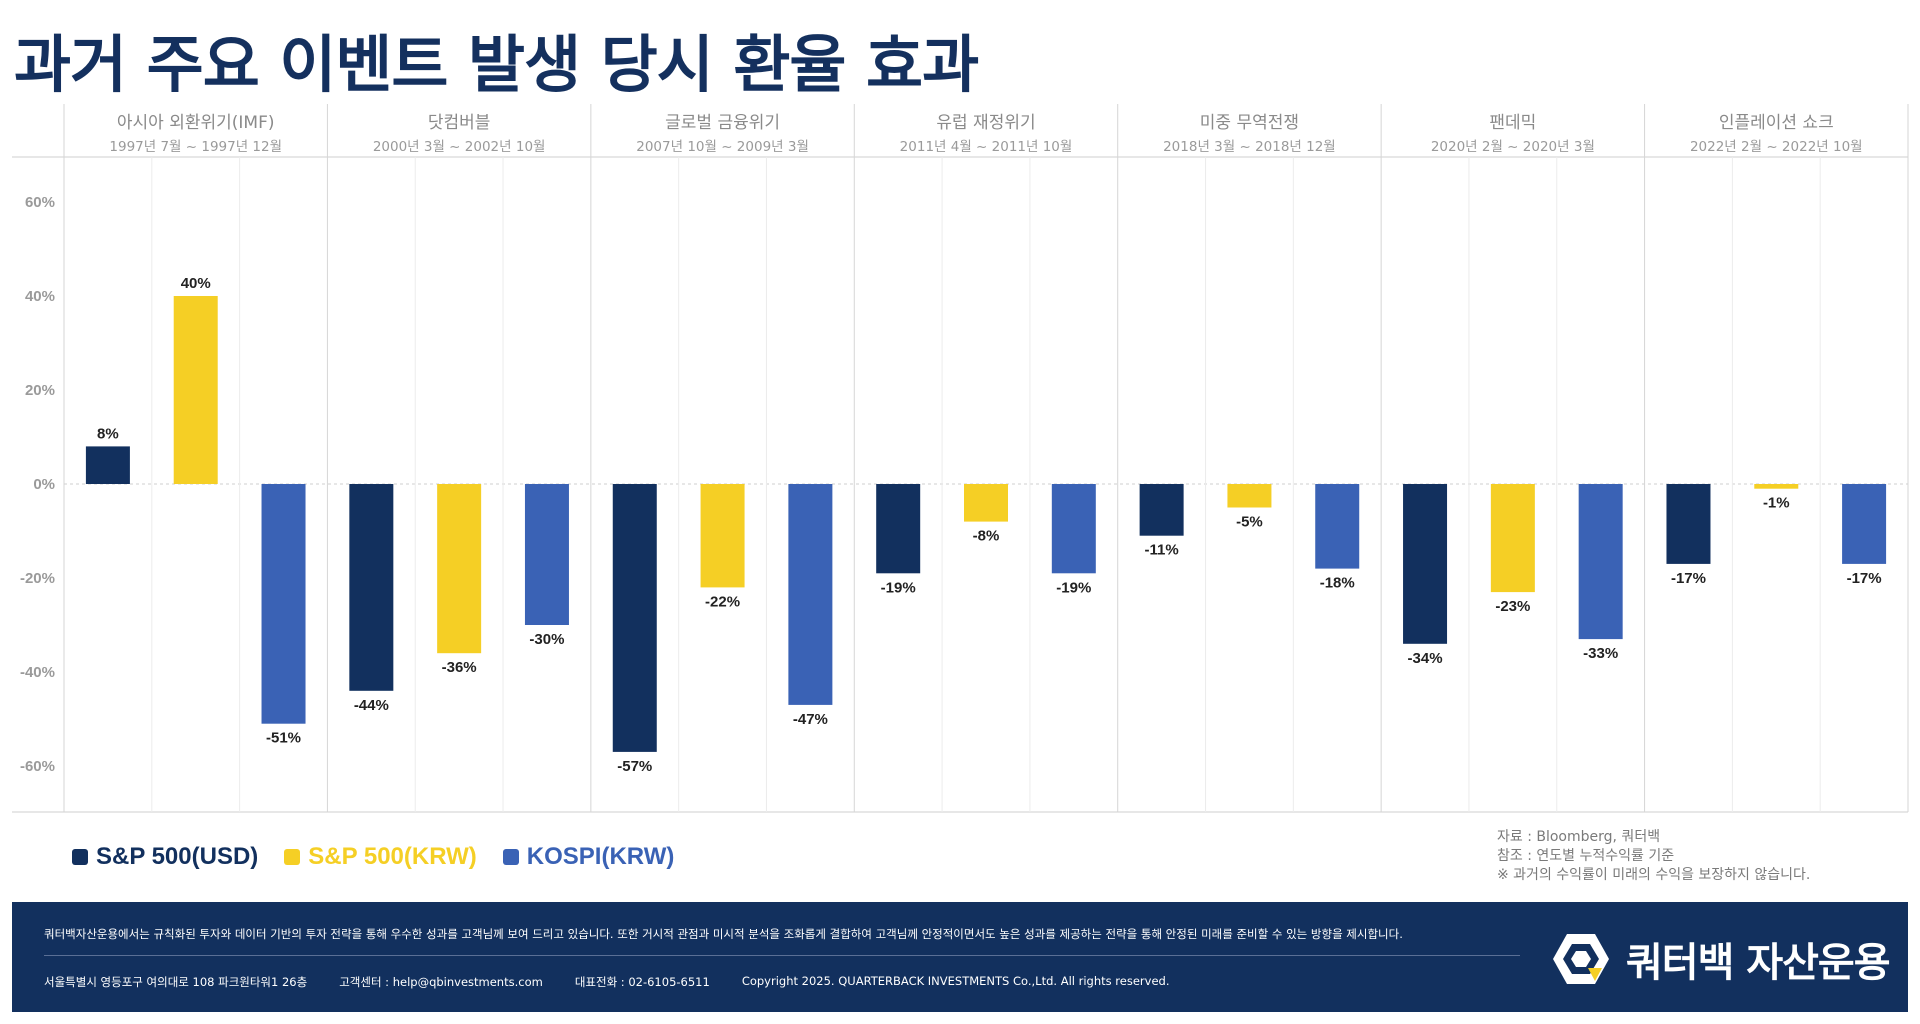 The height and width of the screenshot is (1024, 1920). Describe the element at coordinates (1758, 963) in the screenshot. I see `company-name: 쿼터백 자산운용` at that location.